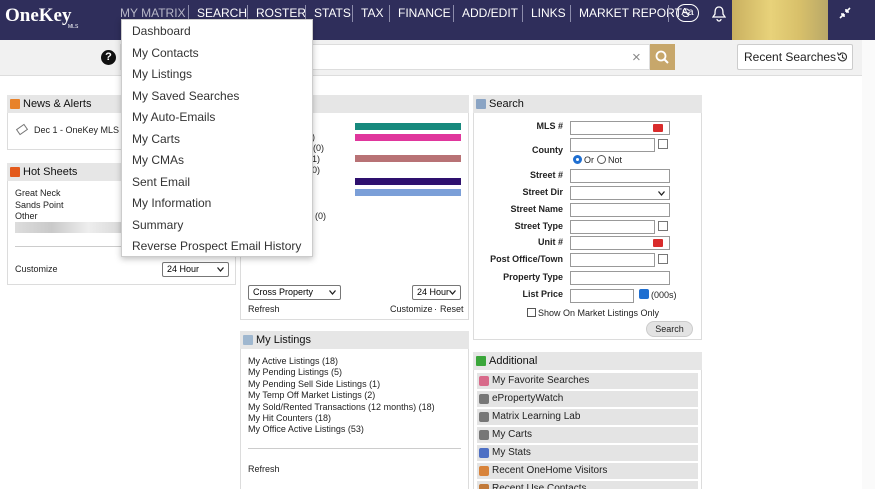 Image resolution: width=875 pixels, height=489 pixels. I want to click on collapse-icon, so click(845, 13).